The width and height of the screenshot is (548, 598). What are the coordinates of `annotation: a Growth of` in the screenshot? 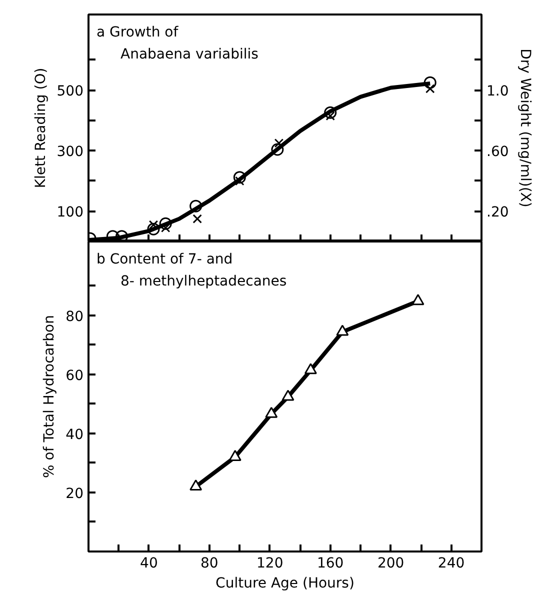 It's located at (138, 32).